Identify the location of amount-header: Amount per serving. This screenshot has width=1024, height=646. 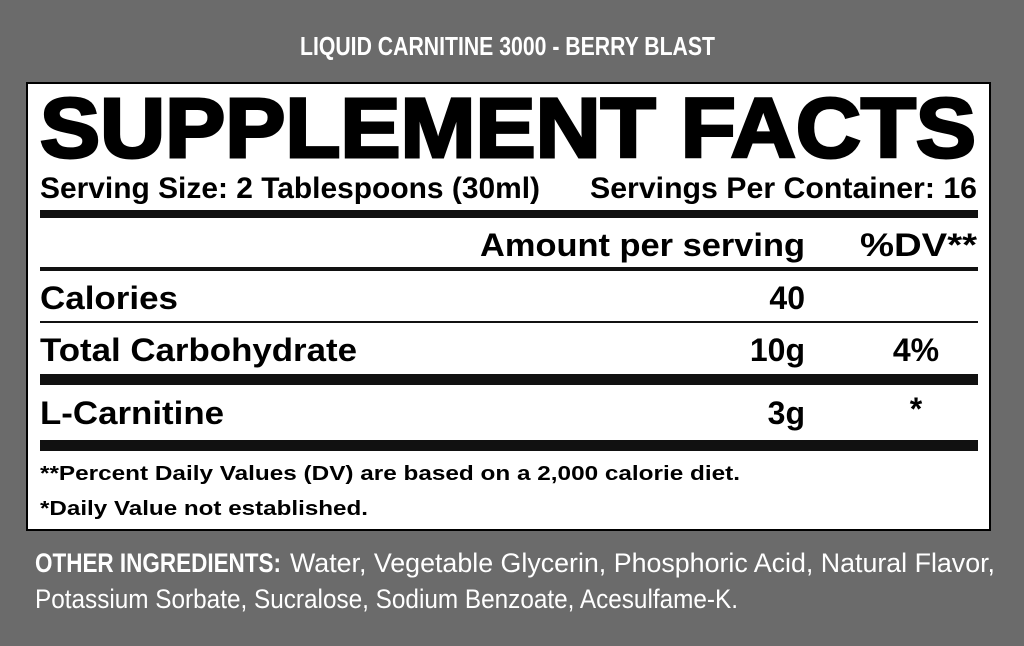
(642, 245).